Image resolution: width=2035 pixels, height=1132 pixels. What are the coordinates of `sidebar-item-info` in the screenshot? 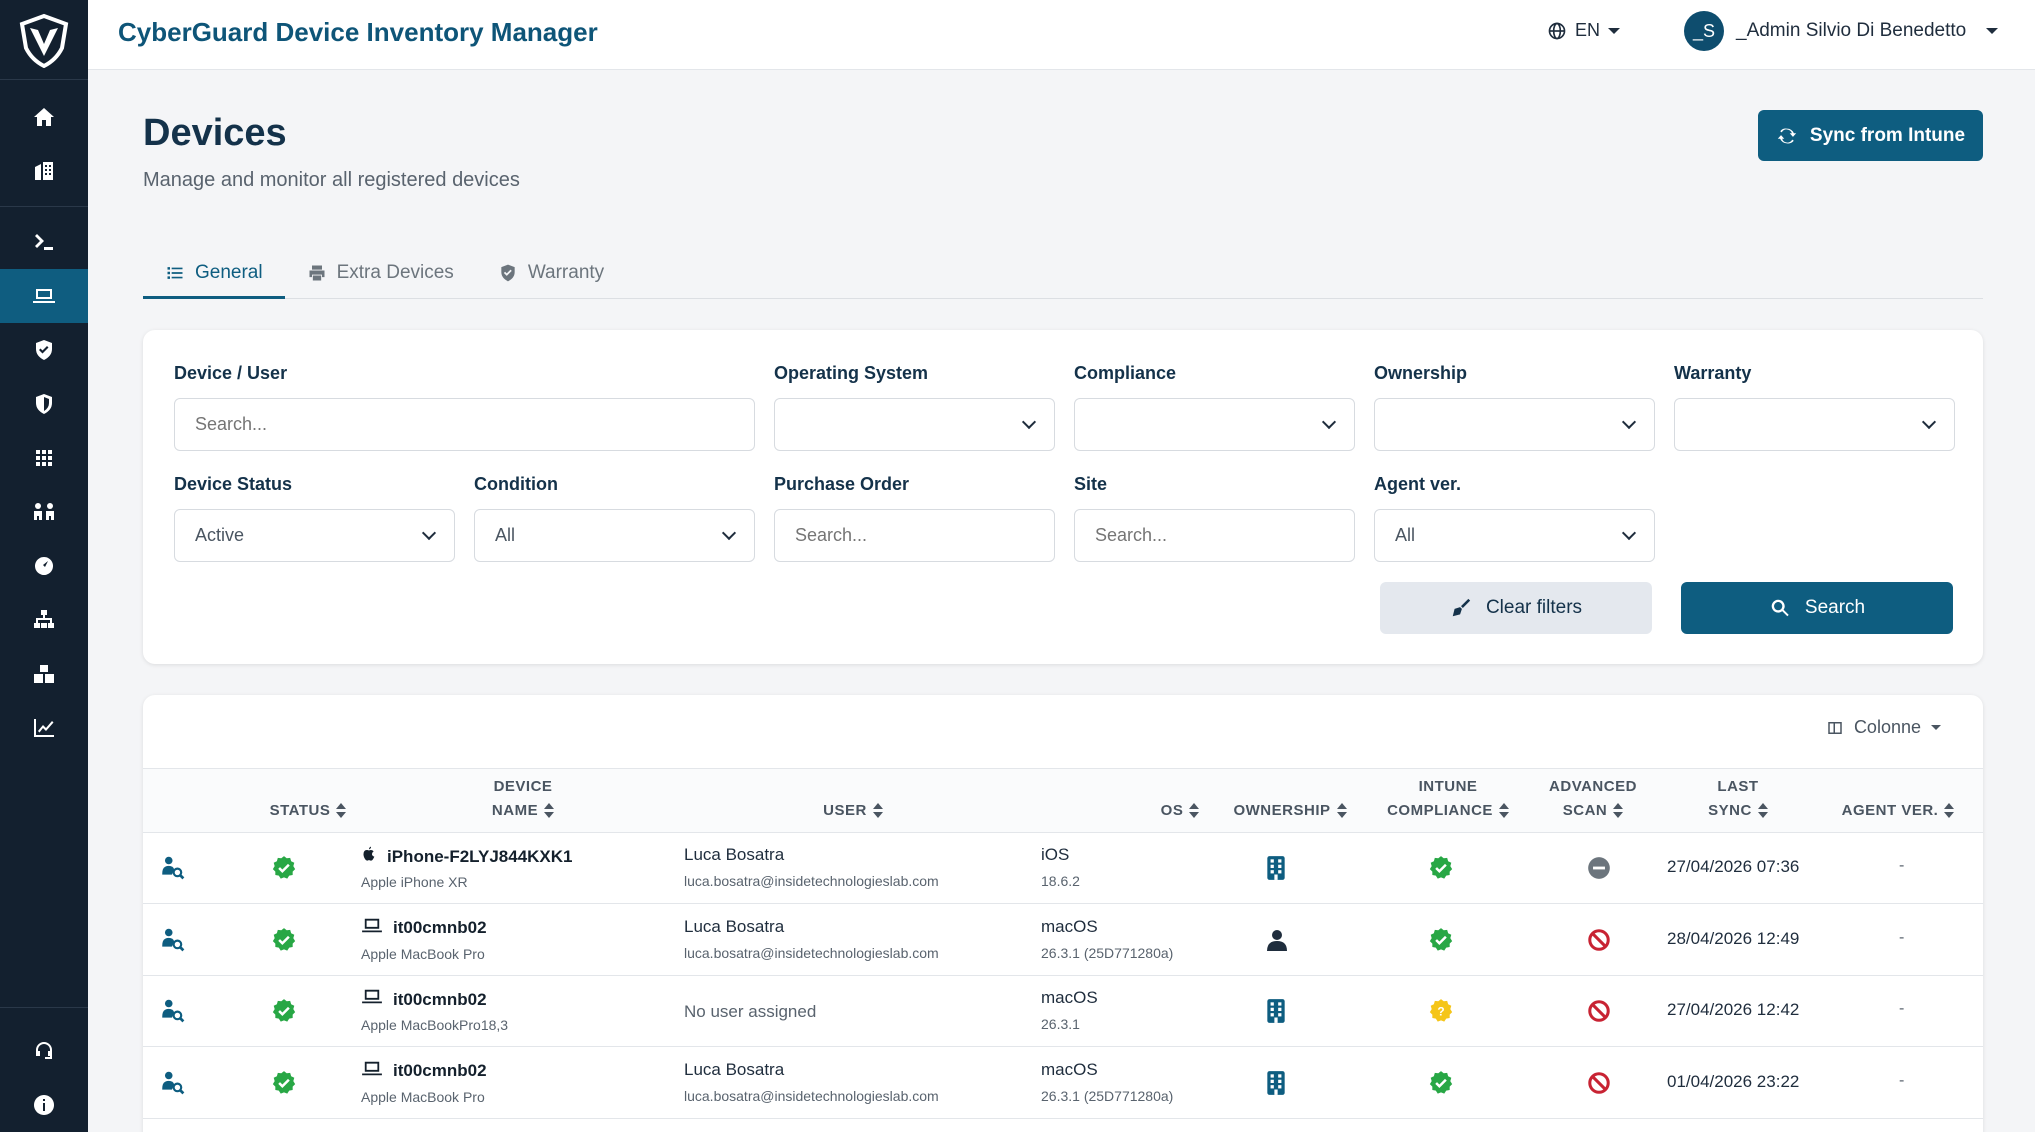 It's located at (44, 1105).